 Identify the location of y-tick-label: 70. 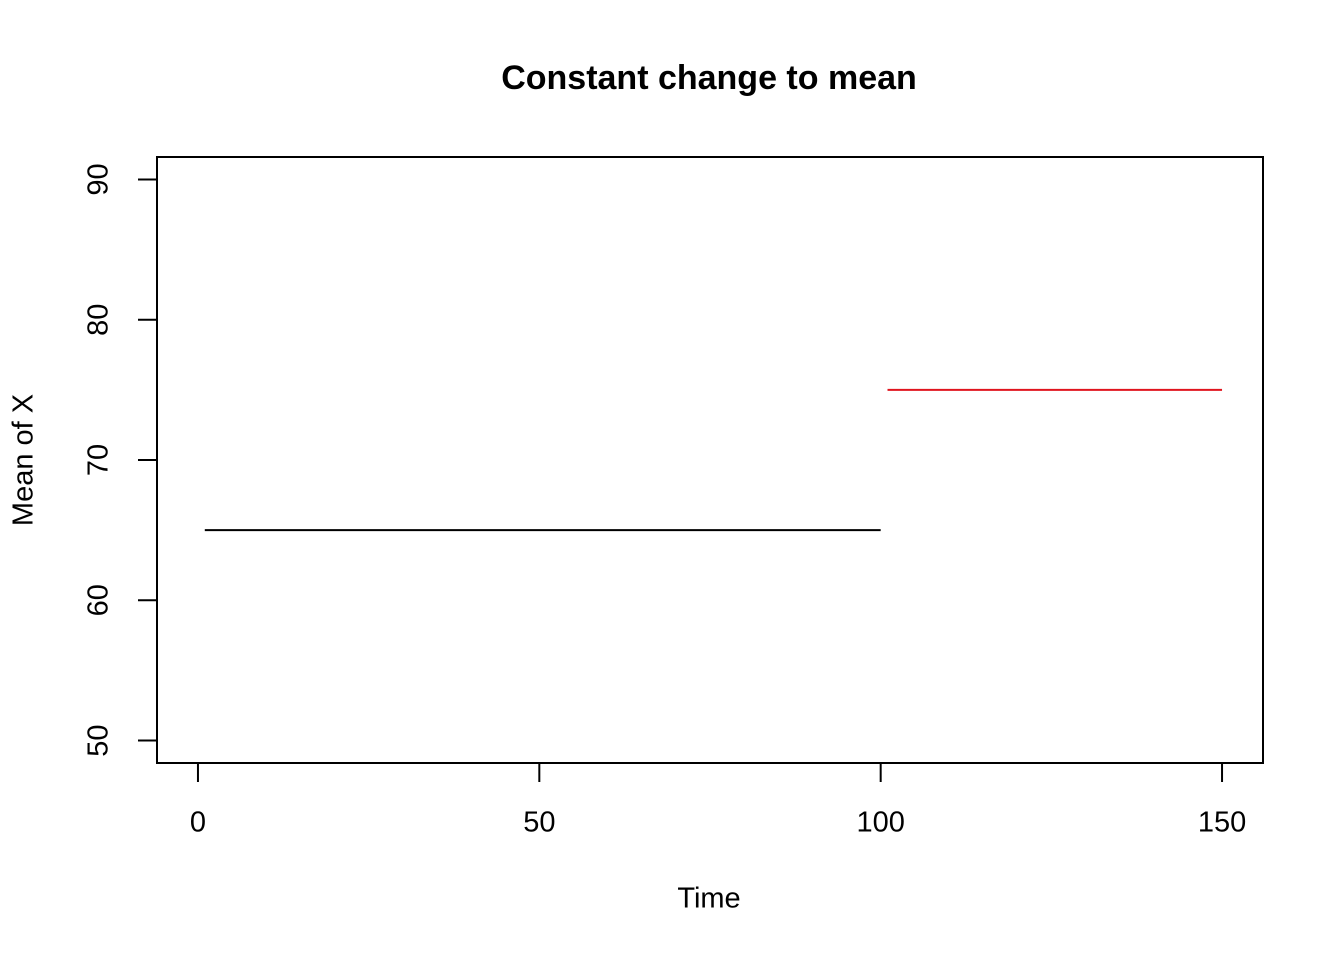
(99, 460).